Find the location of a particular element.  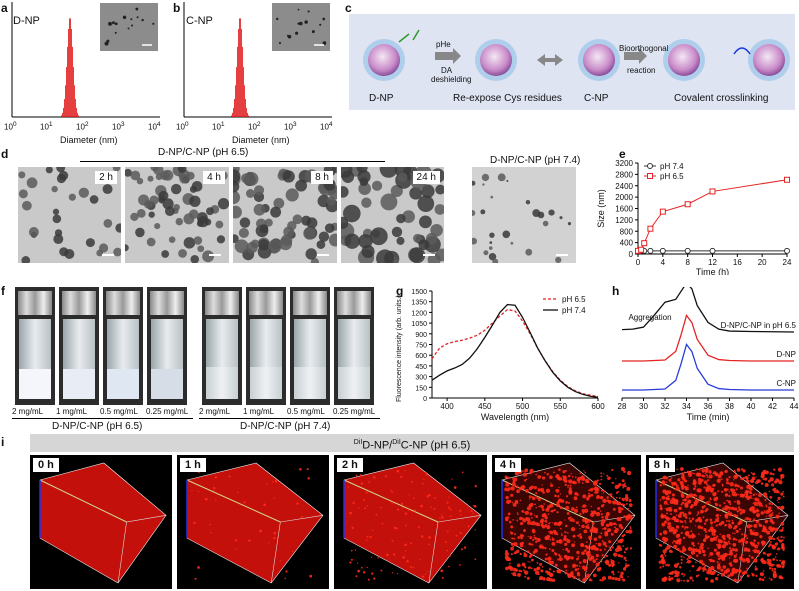

e-legend-marker is located at coordinates (650, 166).